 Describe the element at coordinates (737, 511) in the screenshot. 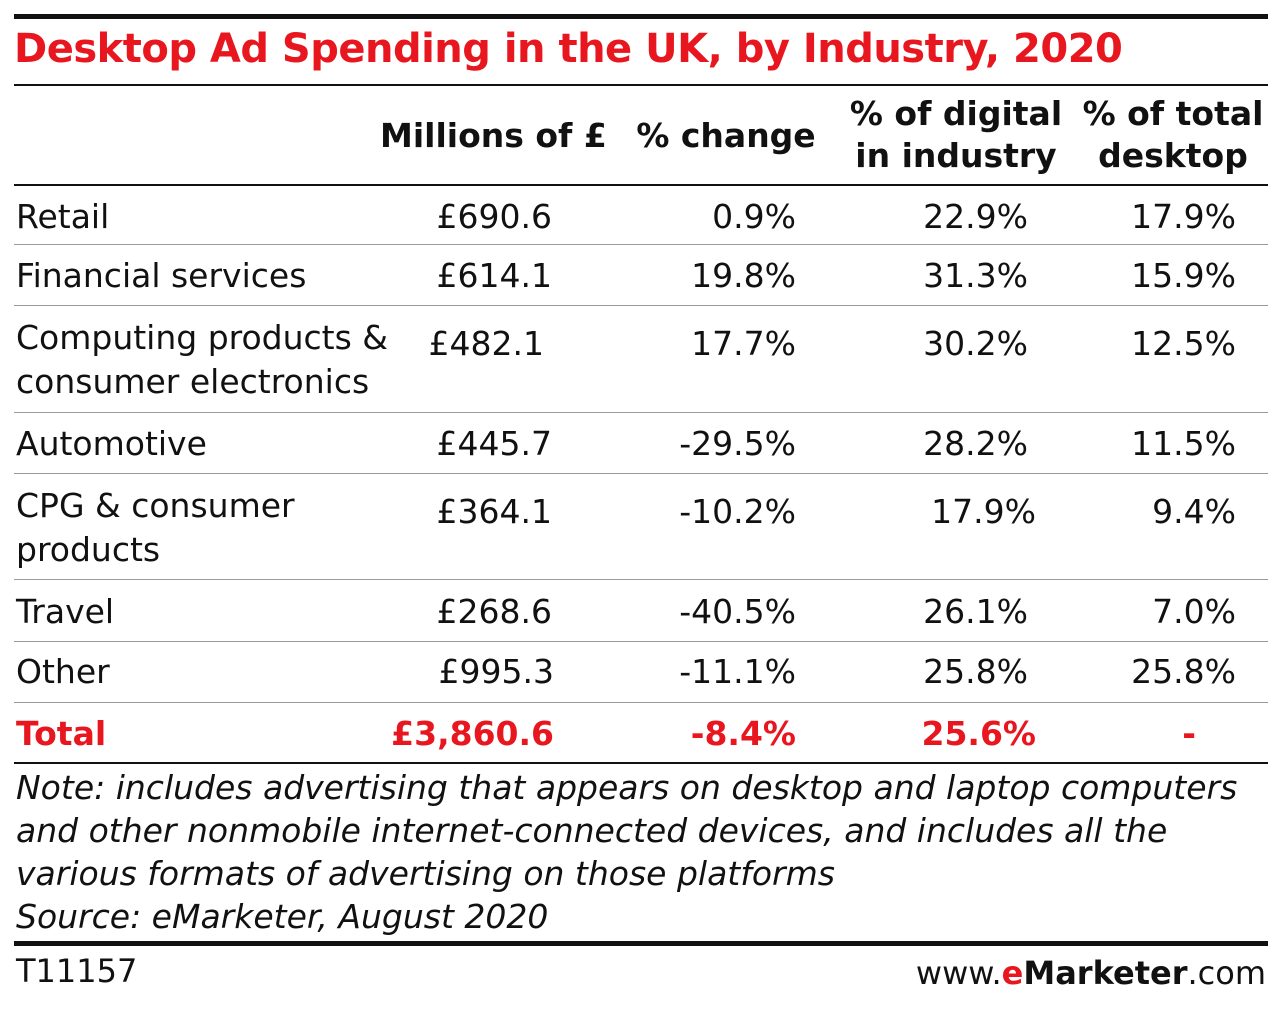

I see `cell-change: -10.2%` at that location.